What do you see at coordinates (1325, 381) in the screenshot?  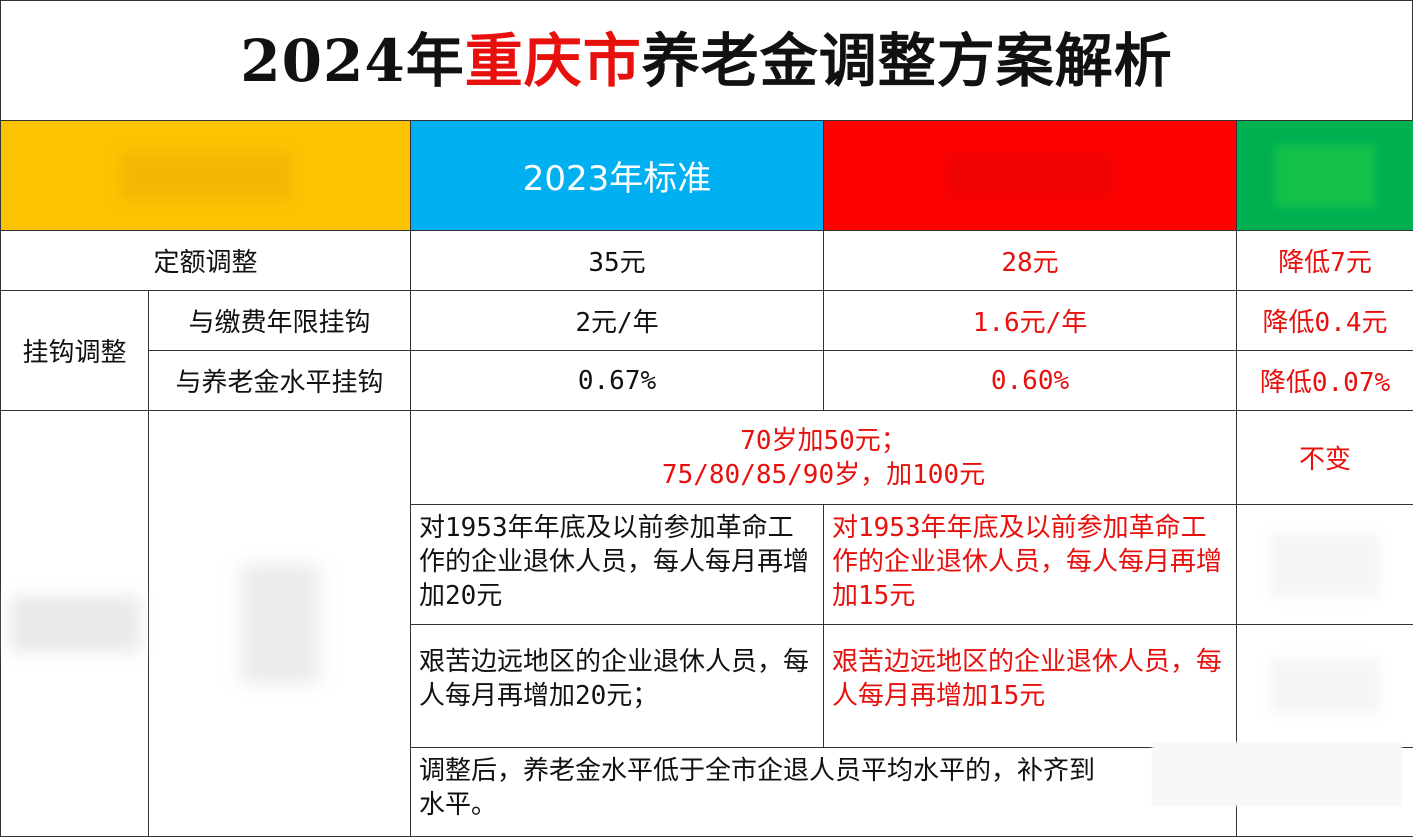 I see `value-change: 降低0.07%` at bounding box center [1325, 381].